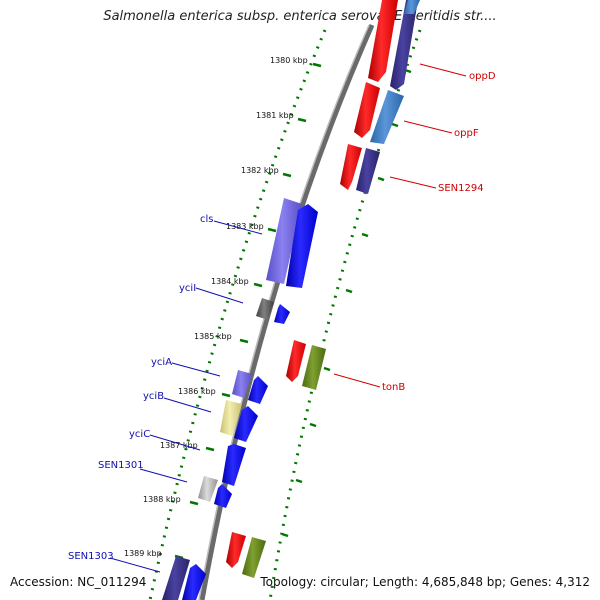  What do you see at coordinates (289, 60) in the screenshot?
I see `tick-label-1380: 1380 kbp` at bounding box center [289, 60].